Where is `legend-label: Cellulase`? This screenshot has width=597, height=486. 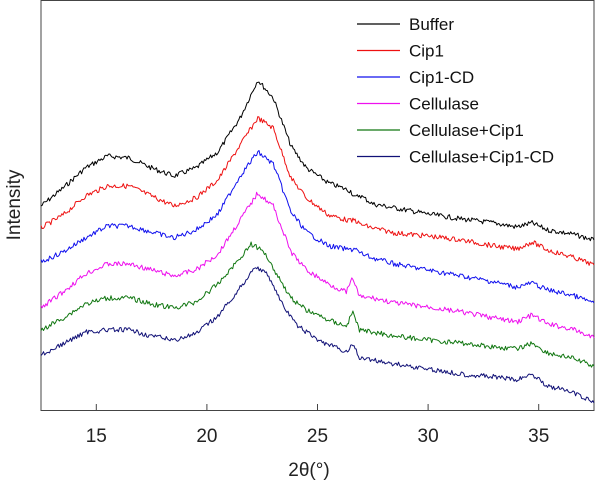 legend-label: Cellulase is located at coordinates (444, 104).